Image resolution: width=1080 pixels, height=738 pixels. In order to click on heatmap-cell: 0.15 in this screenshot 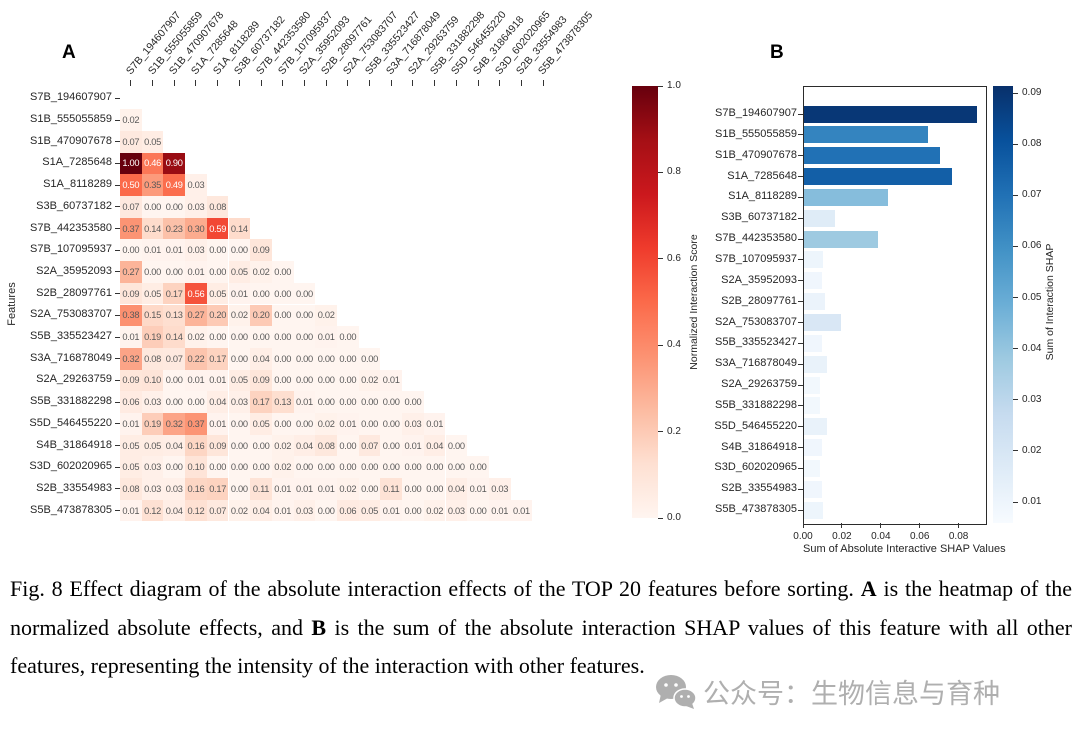, I will do `click(152, 315)`.